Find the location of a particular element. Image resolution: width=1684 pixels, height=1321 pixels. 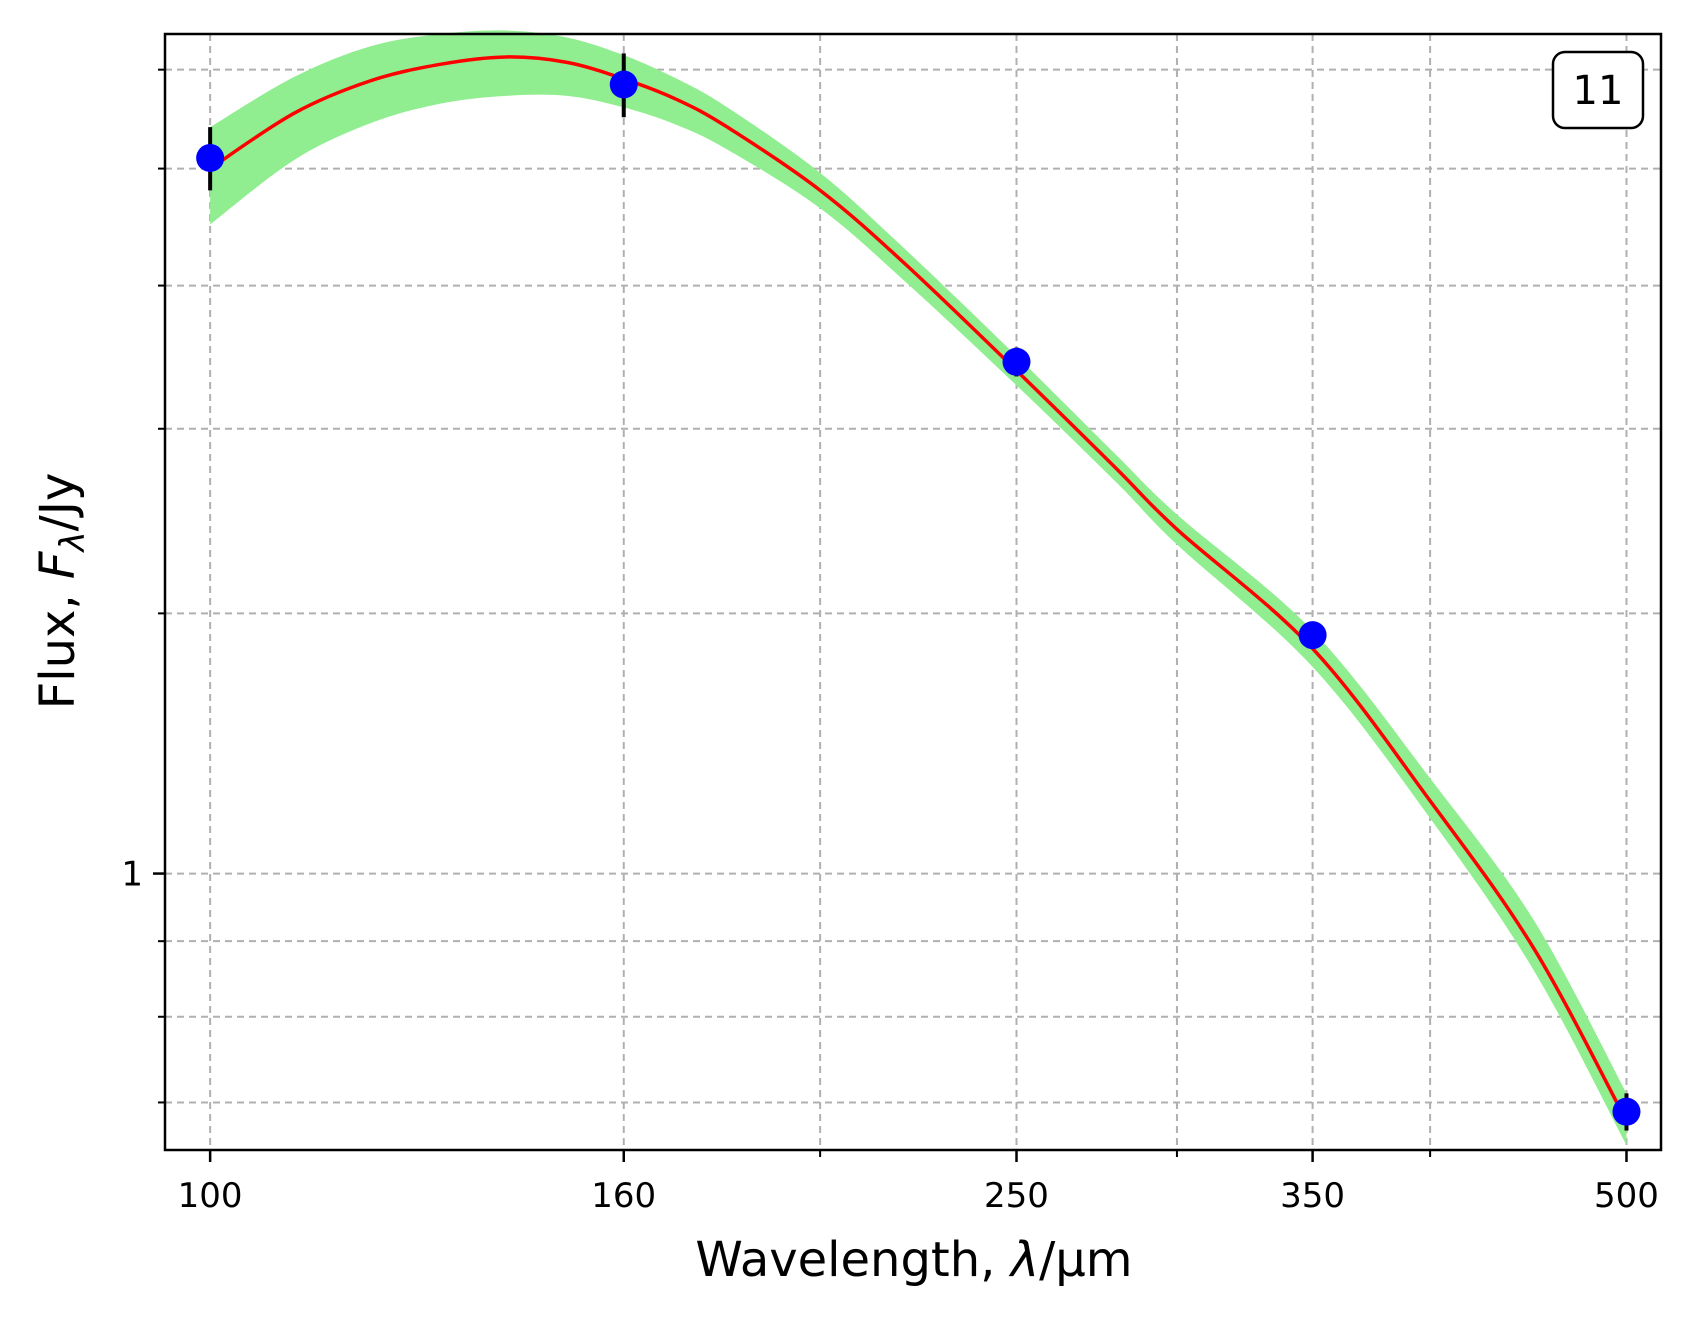

panel-label-box: 11 is located at coordinates (1598, 90).